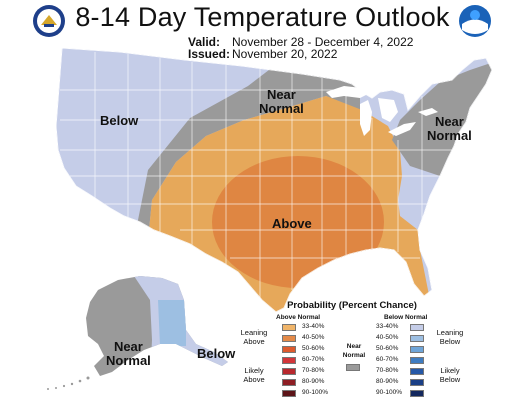  What do you see at coordinates (313, 381) in the screenshot?
I see `legend-above-pct: 80-90%` at bounding box center [313, 381].